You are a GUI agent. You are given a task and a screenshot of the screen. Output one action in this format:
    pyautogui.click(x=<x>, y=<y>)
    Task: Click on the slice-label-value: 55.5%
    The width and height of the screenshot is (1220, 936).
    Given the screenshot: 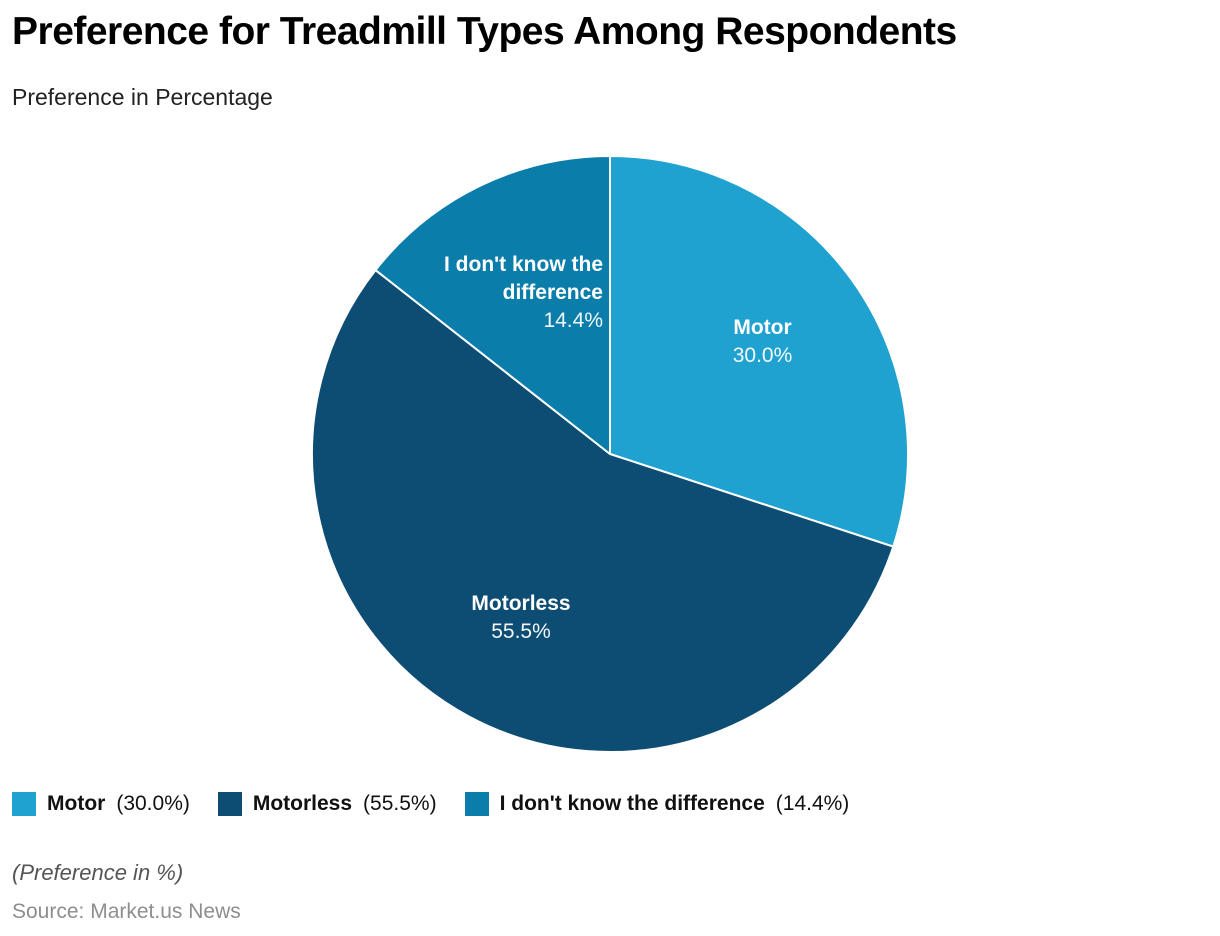 What is the action you would take?
    pyautogui.click(x=521, y=631)
    